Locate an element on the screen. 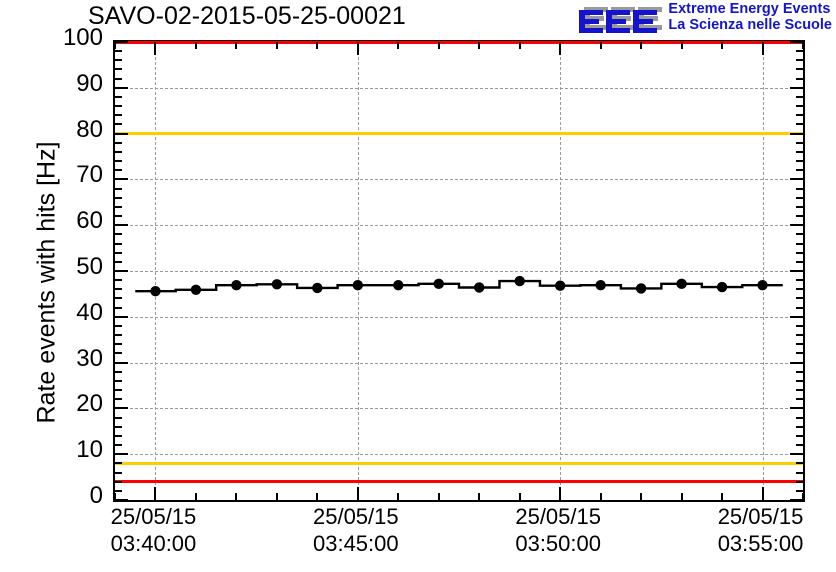 The height and width of the screenshot is (572, 836). x-axis-tick-label: 25/05/15 03:55:00 is located at coordinates (758, 531).